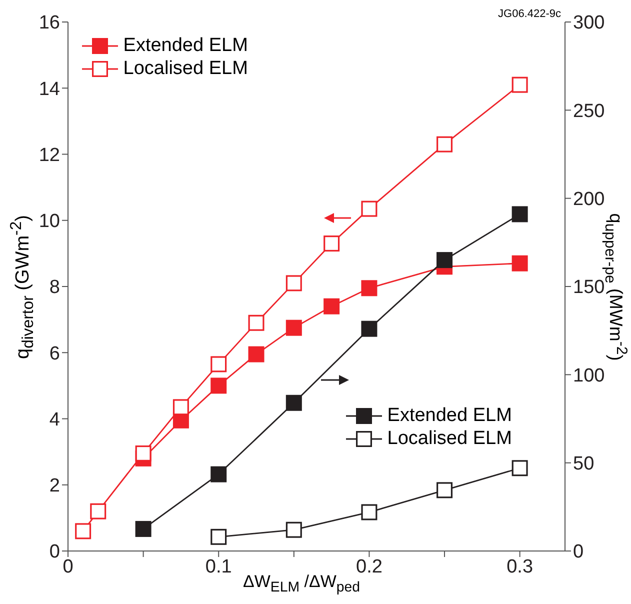 The width and height of the screenshot is (631, 604). What do you see at coordinates (49, 89) in the screenshot?
I see `y-tick-label: 14` at bounding box center [49, 89].